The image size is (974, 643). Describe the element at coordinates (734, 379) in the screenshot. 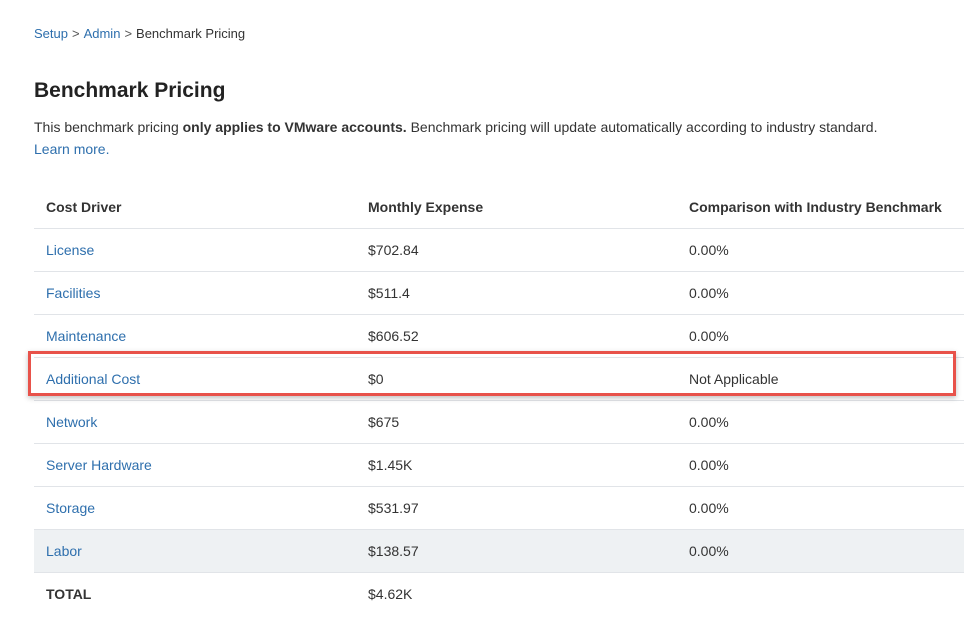

I see `benchmark-comparison-value: Not Applicable` at that location.